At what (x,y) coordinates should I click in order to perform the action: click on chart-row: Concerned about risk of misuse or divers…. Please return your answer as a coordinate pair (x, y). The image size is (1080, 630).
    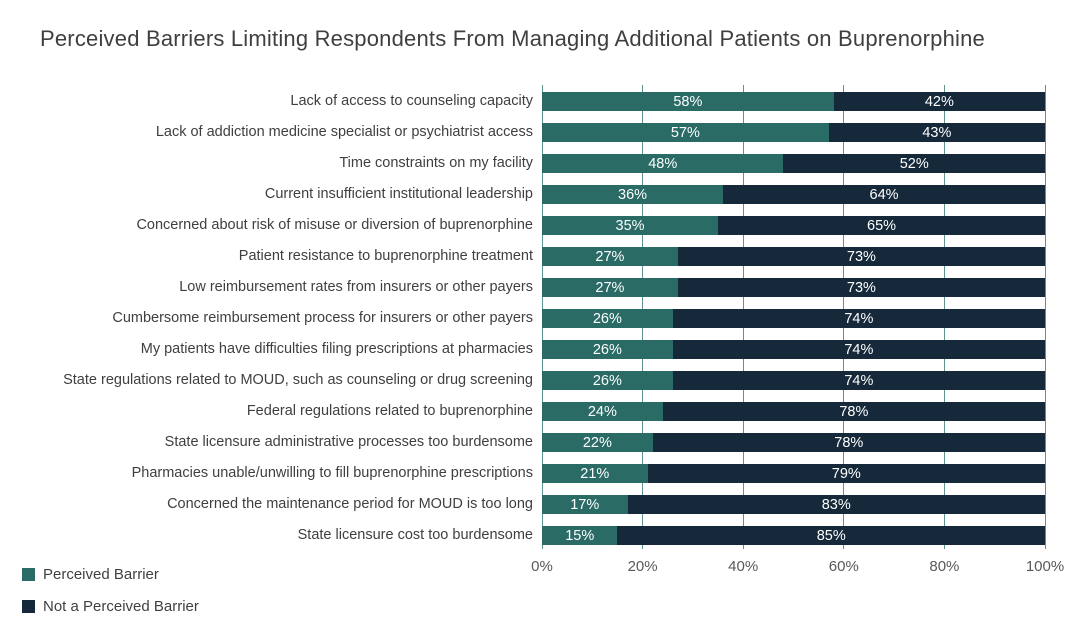
    Looking at the image, I should click on (522, 225).